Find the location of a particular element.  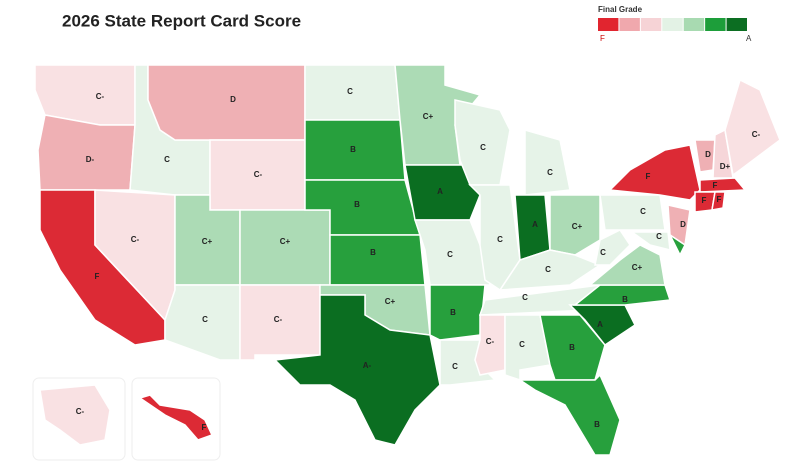

state-grade: D+ is located at coordinates (725, 166).